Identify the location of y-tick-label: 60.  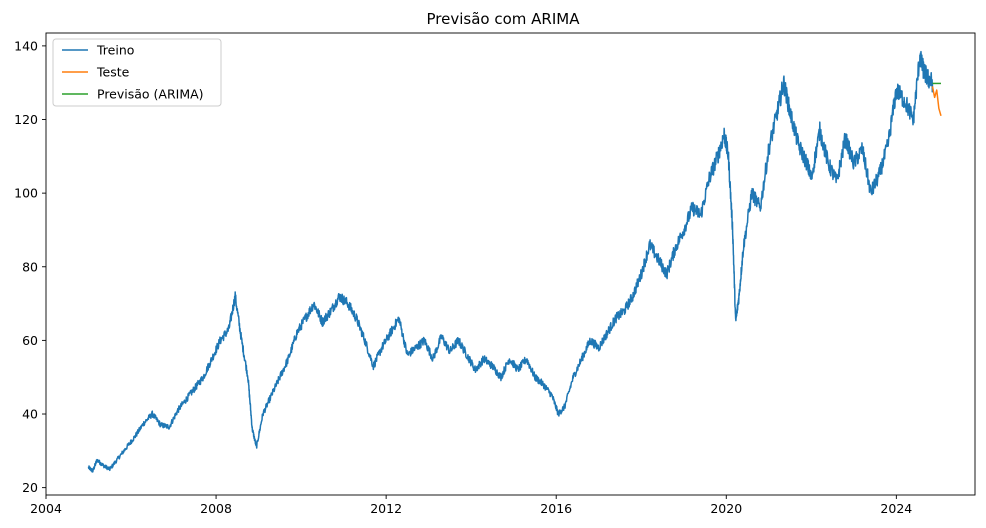
(30, 340).